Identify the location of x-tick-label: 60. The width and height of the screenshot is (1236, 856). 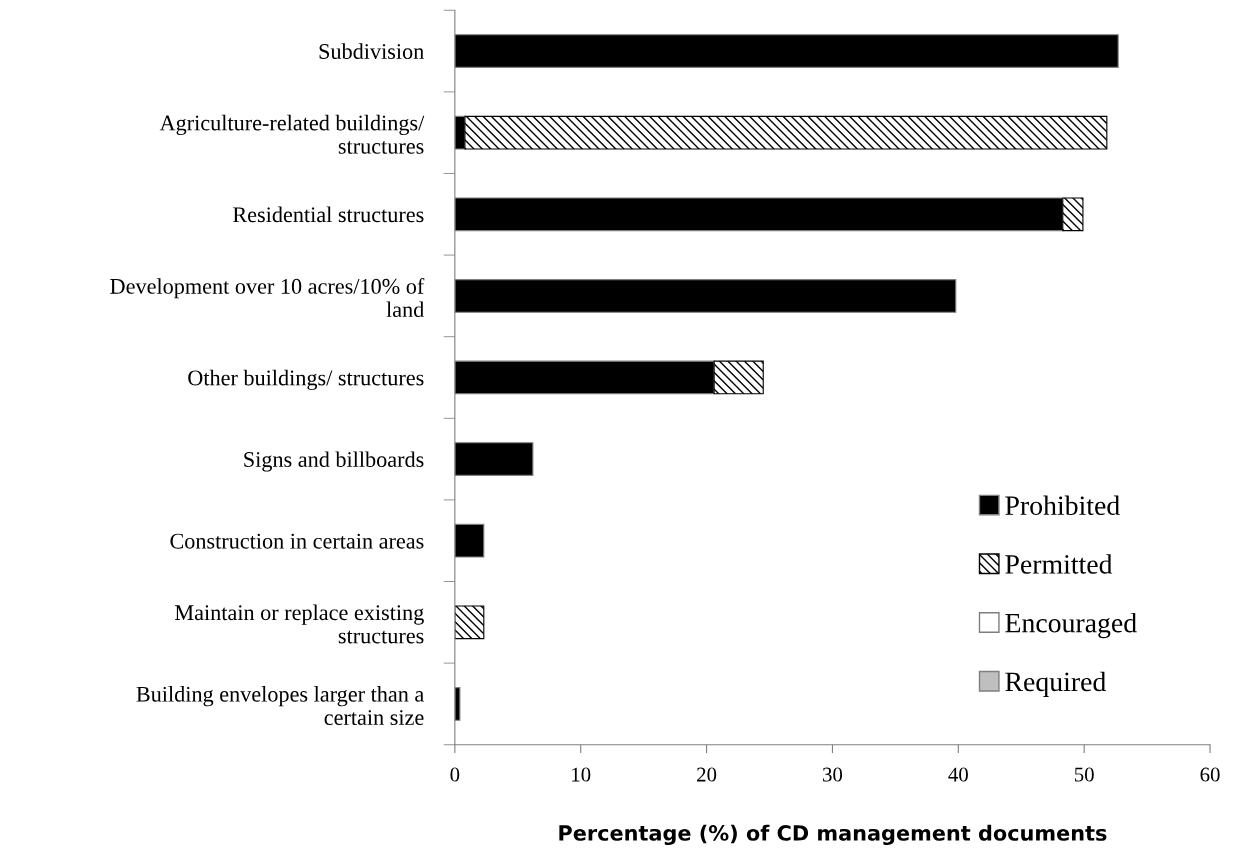
(1210, 774).